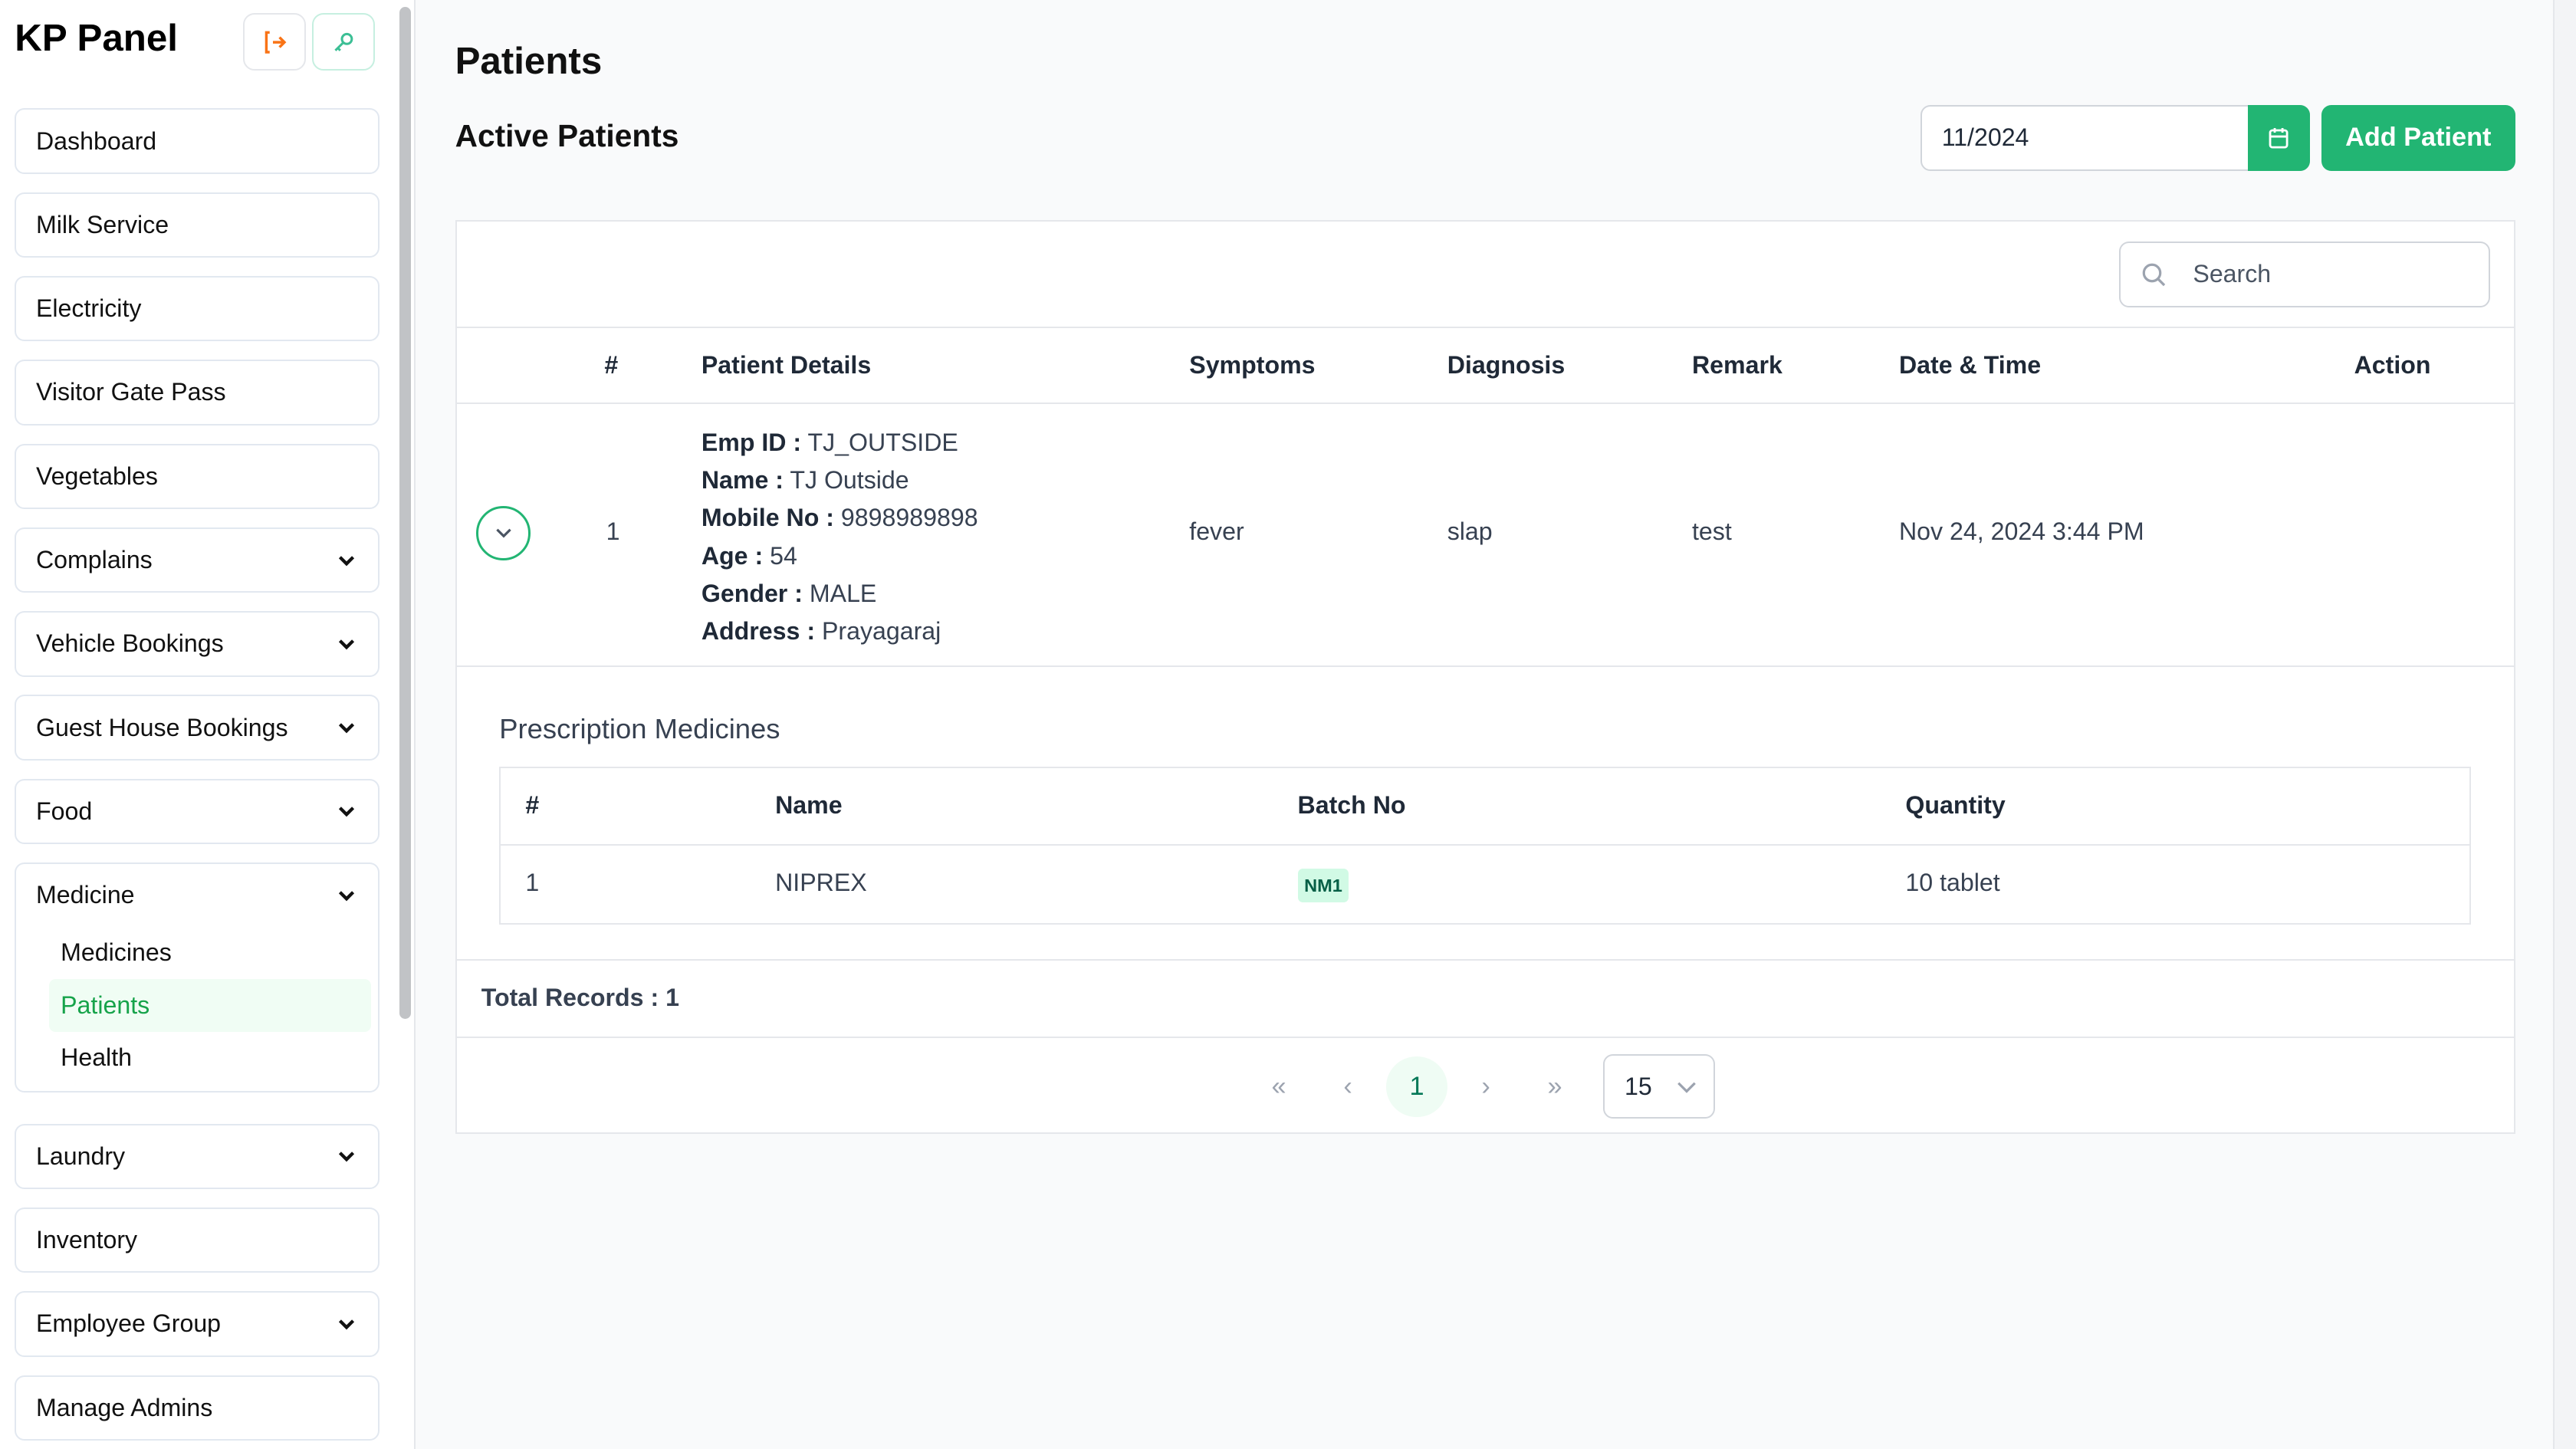  Describe the element at coordinates (743, 479) in the screenshot. I see `detail-label: Name :` at that location.